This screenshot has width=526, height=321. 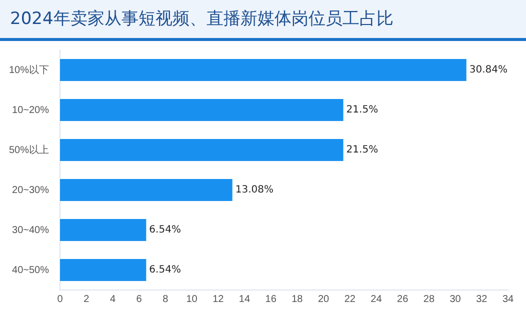 I want to click on y-tick-label: 40~50%, so click(x=31, y=270).